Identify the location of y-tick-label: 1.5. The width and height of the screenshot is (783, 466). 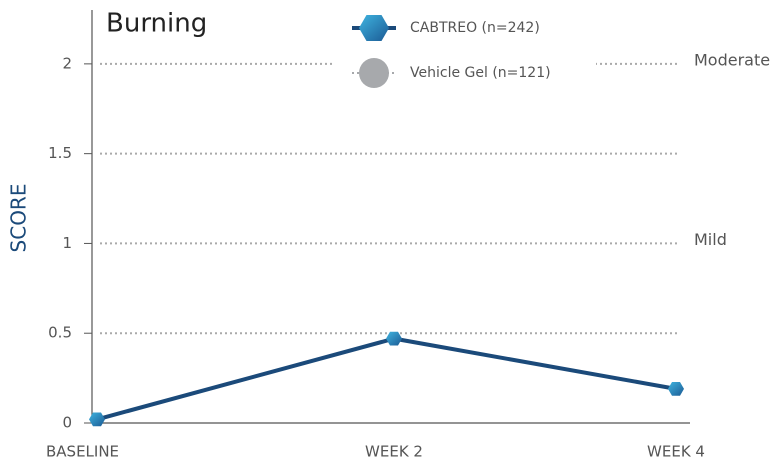
(60, 153).